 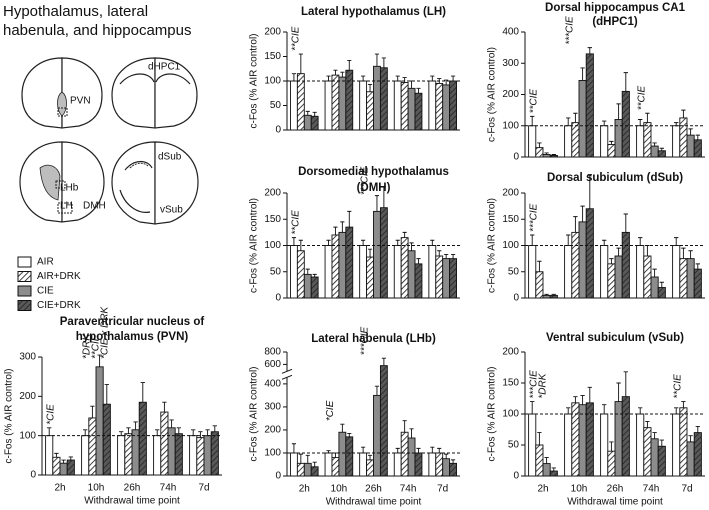 I want to click on y-tick-label: 200, so click(x=510, y=193).